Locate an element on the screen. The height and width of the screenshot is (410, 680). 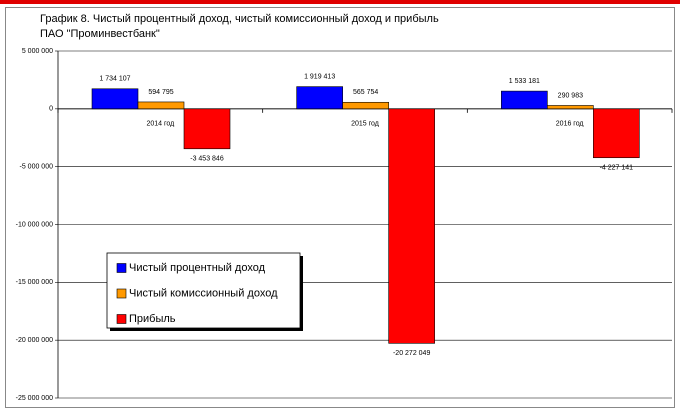
legend-label: Чистый процентный доход is located at coordinates (197, 268).